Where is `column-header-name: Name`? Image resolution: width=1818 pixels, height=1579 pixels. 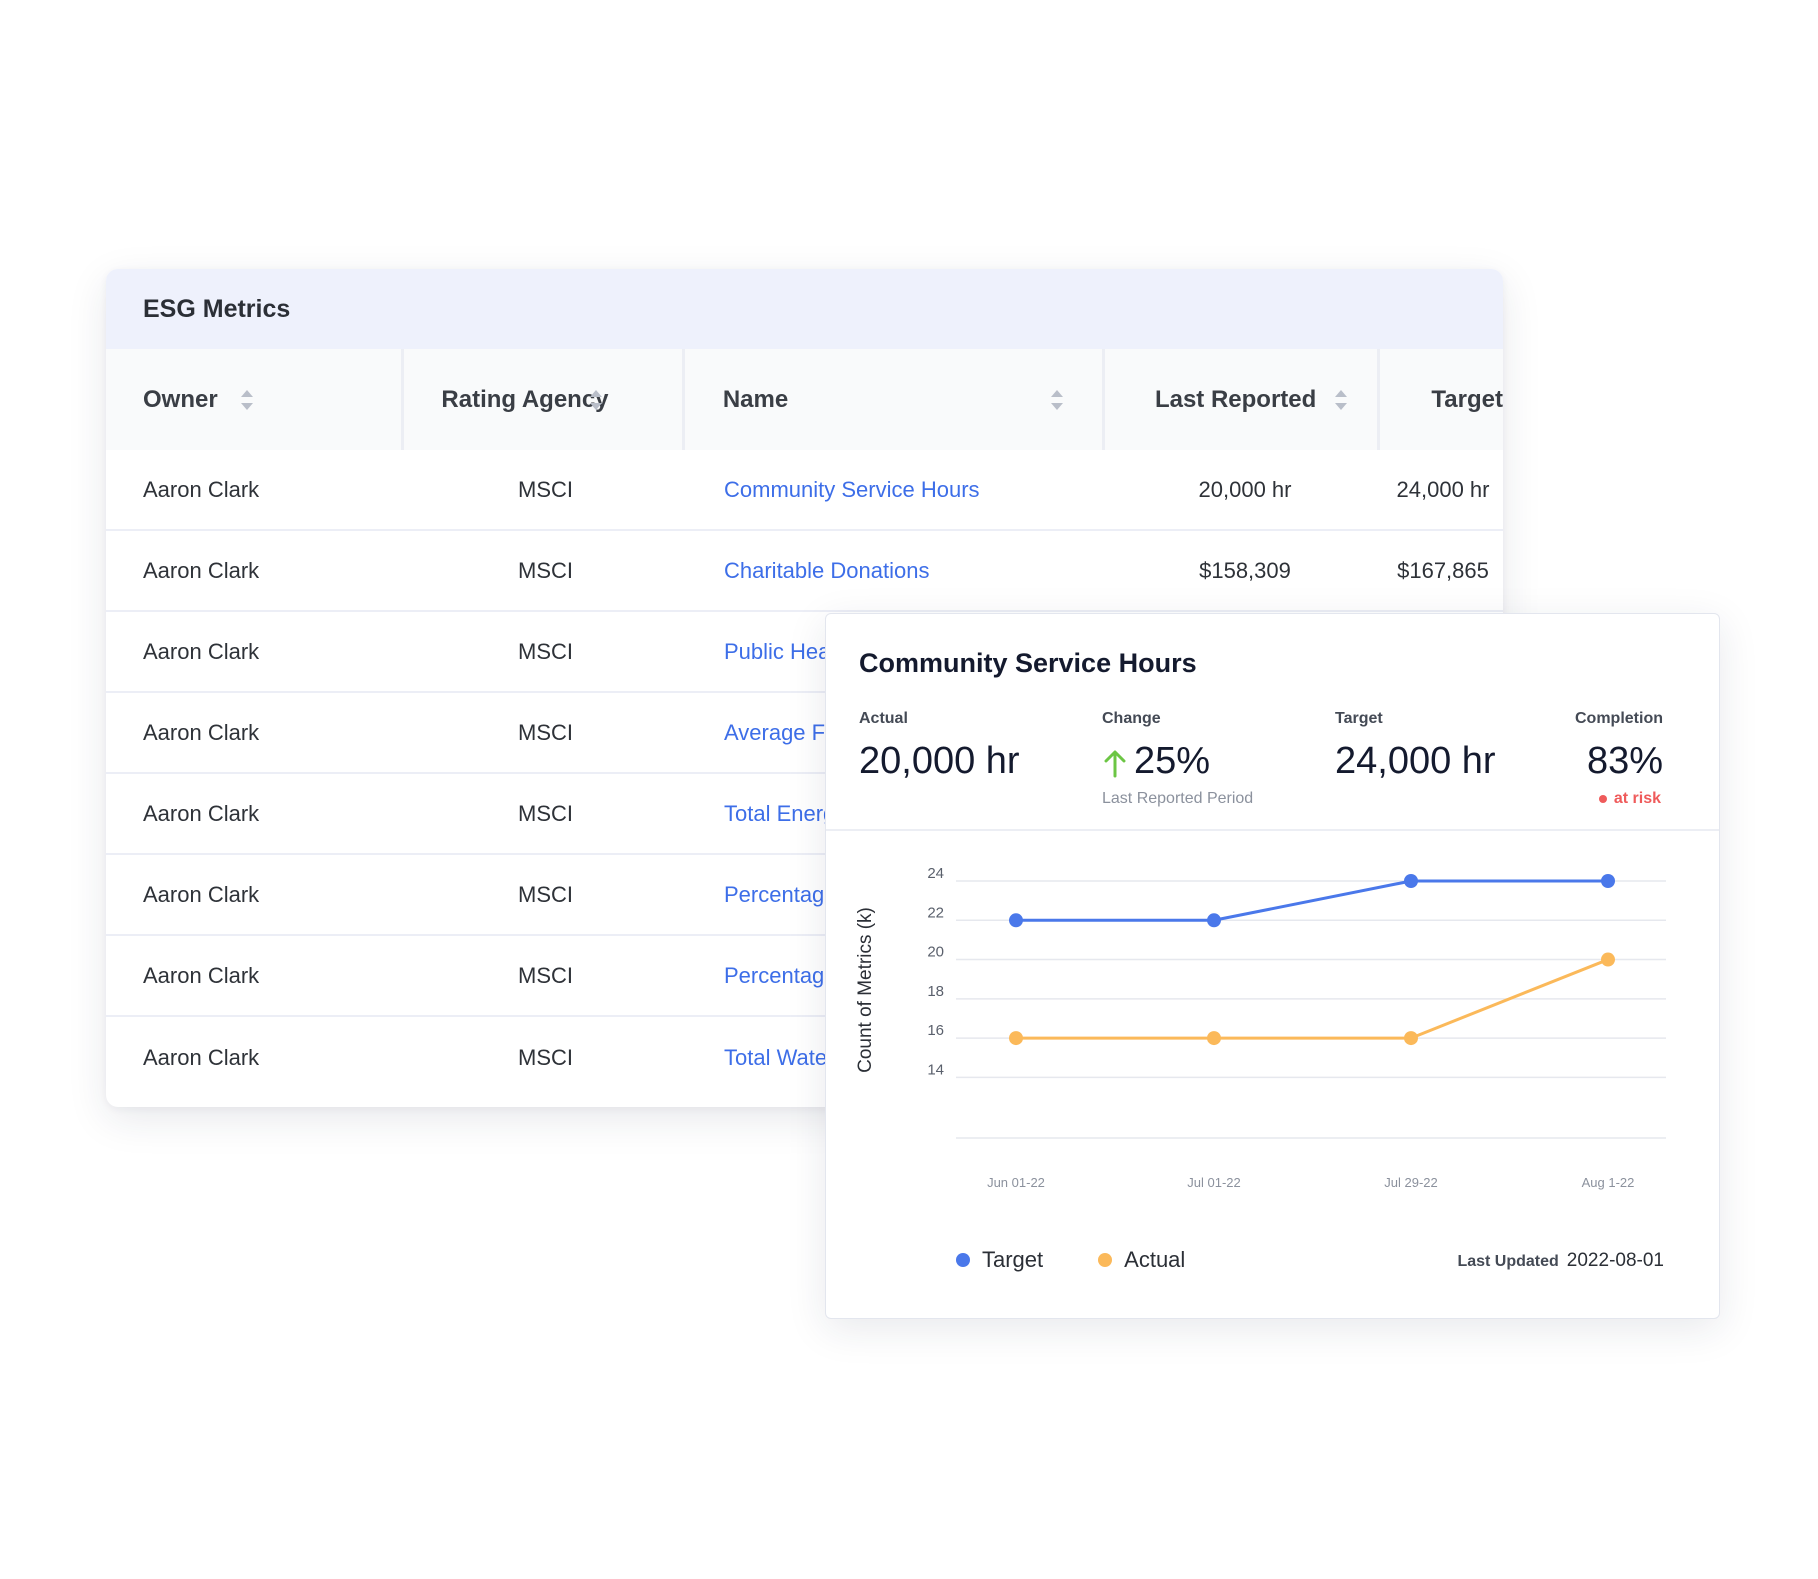 column-header-name: Name is located at coordinates (895, 399).